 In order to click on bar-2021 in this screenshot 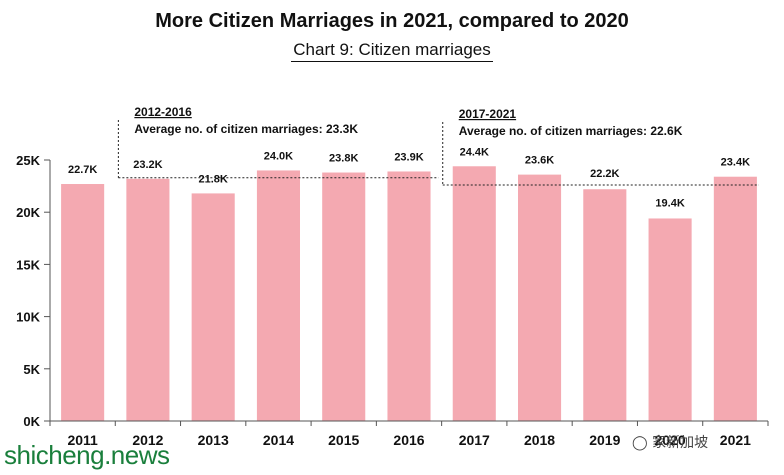, I will do `click(735, 298)`.